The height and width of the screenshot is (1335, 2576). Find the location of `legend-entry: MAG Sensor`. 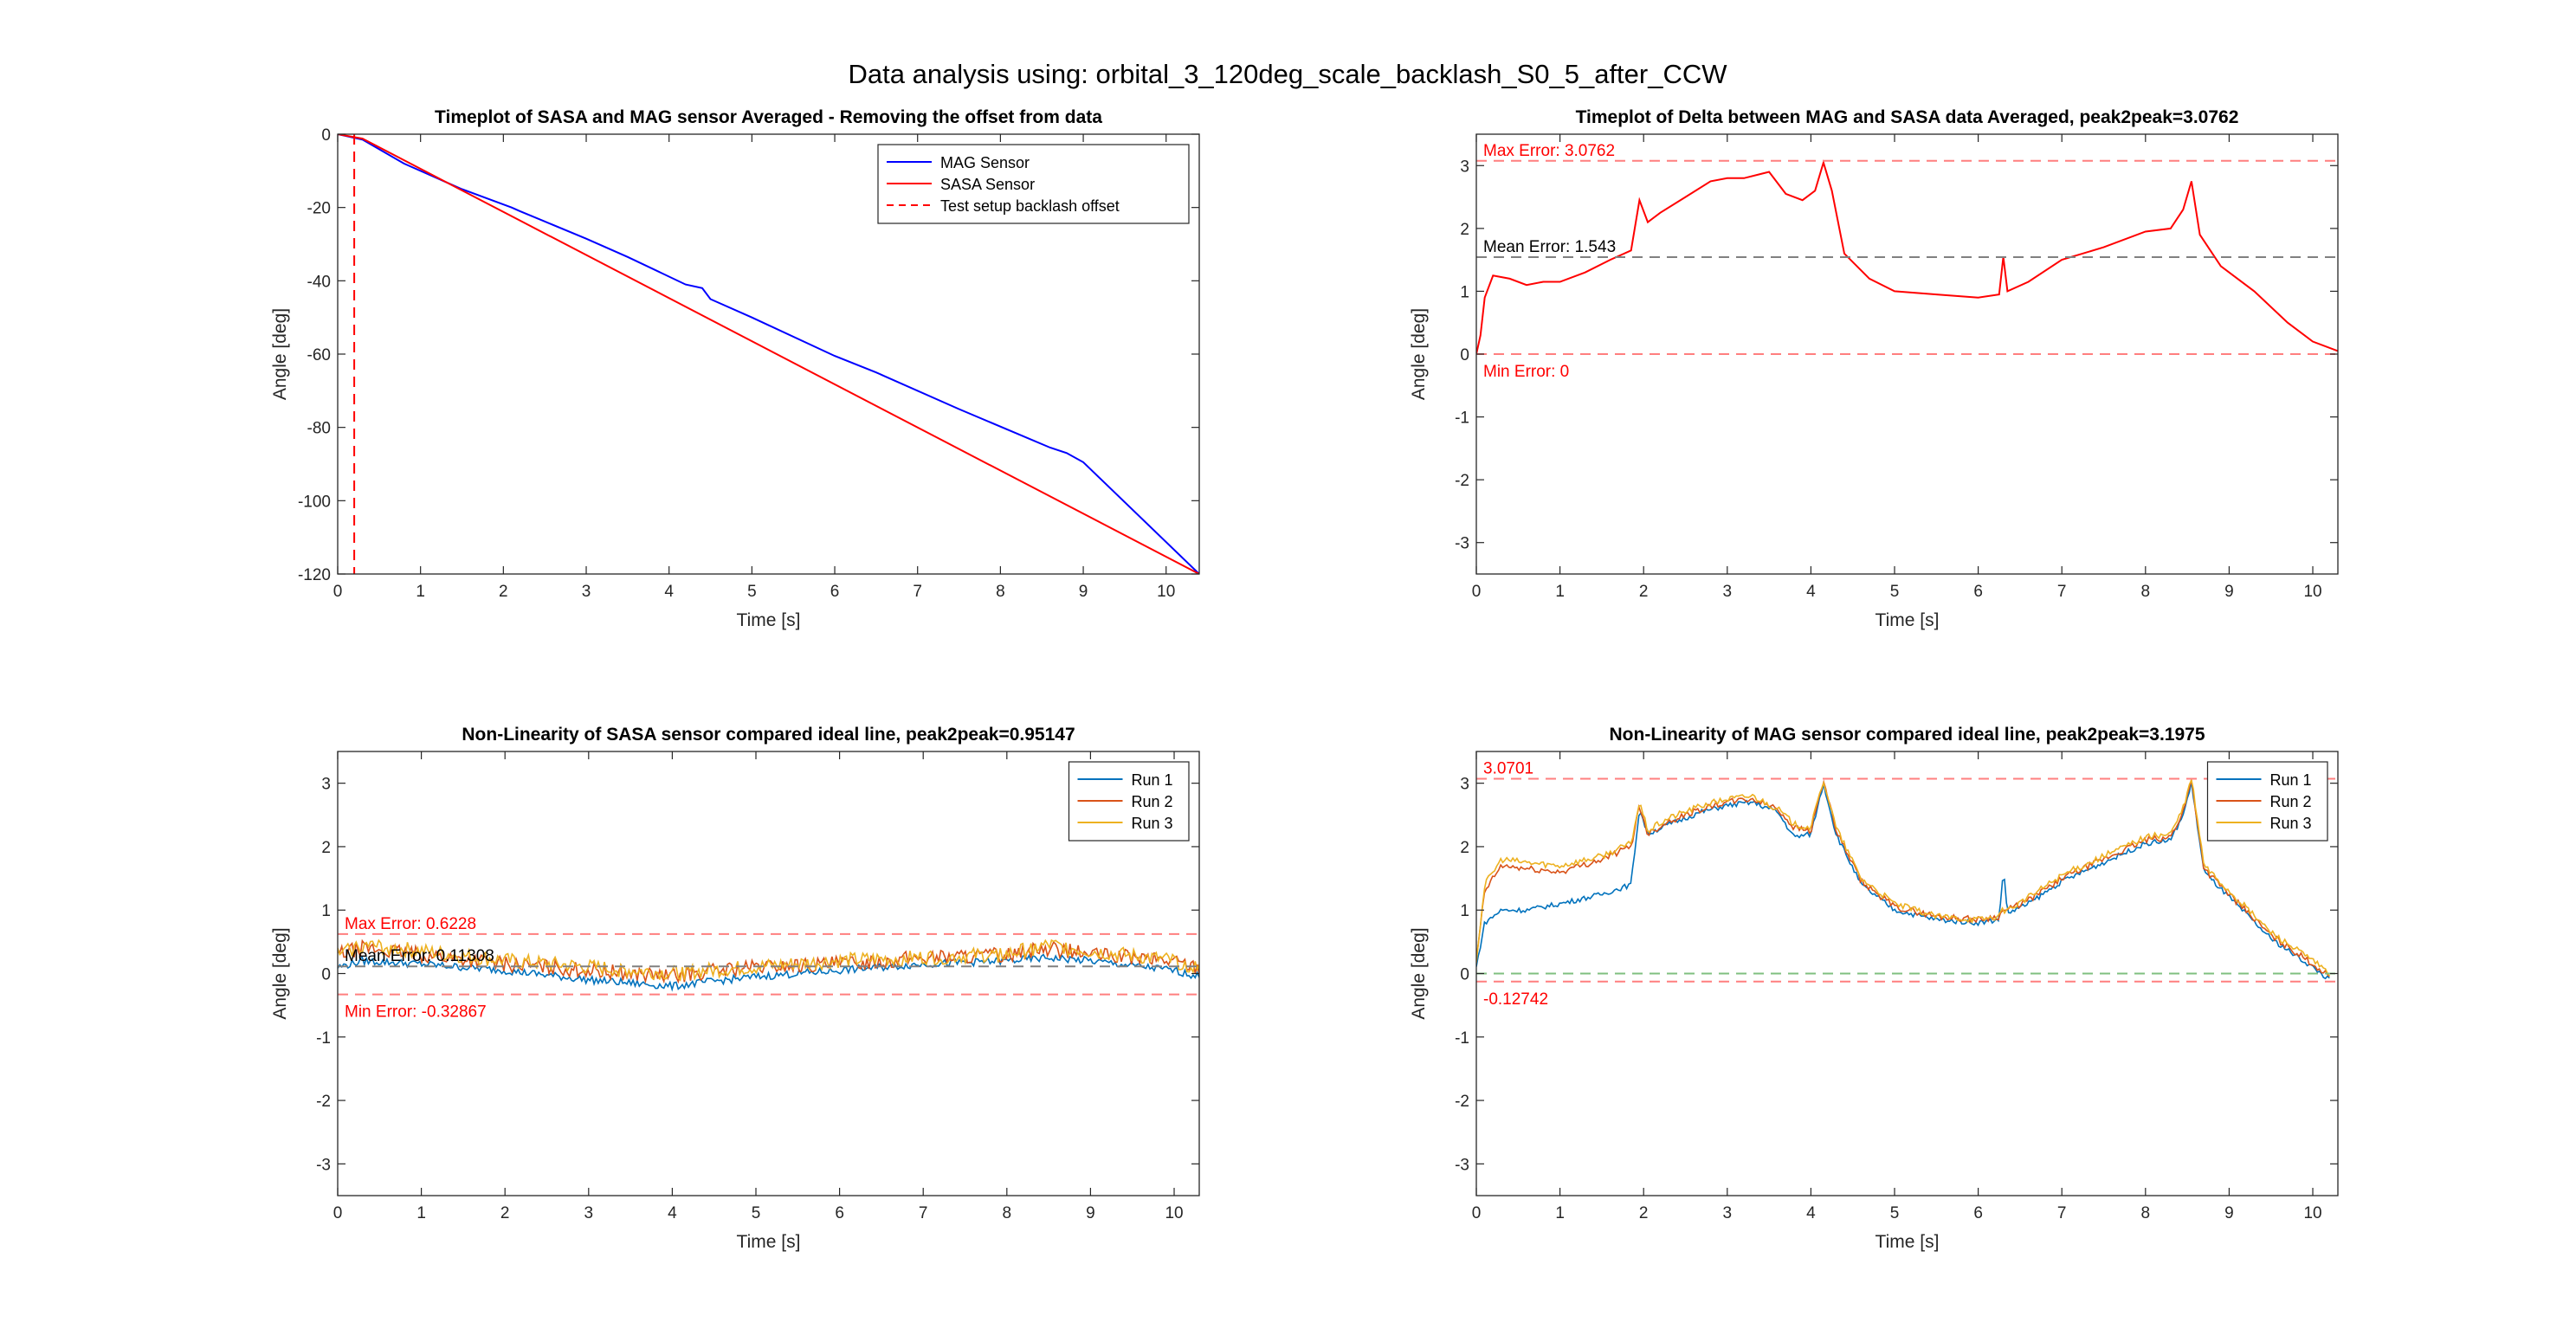

legend-entry: MAG Sensor is located at coordinates (985, 163).